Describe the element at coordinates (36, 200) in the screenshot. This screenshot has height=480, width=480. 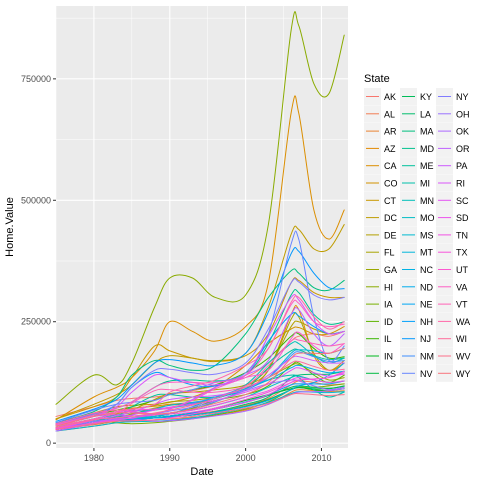
I see `y-tick-label: 500000` at that location.